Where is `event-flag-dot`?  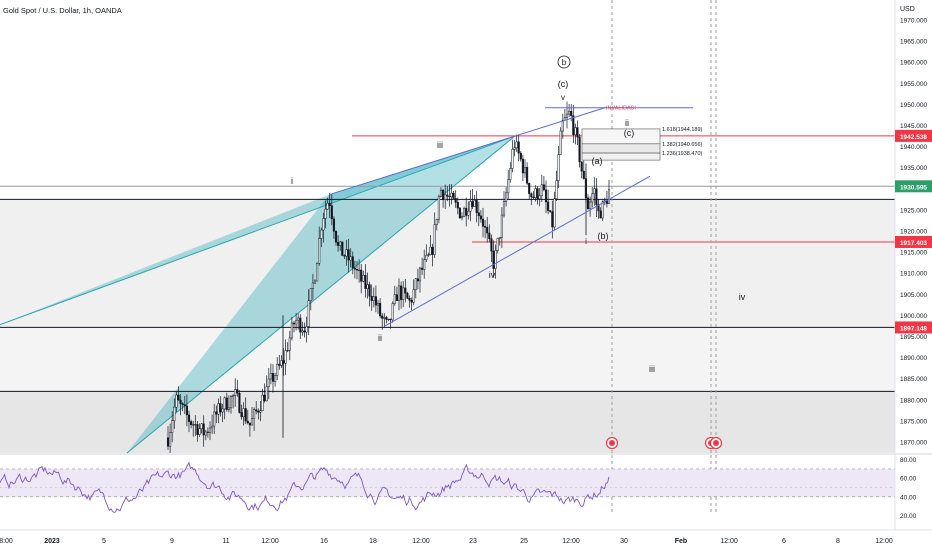 event-flag-dot is located at coordinates (716, 443).